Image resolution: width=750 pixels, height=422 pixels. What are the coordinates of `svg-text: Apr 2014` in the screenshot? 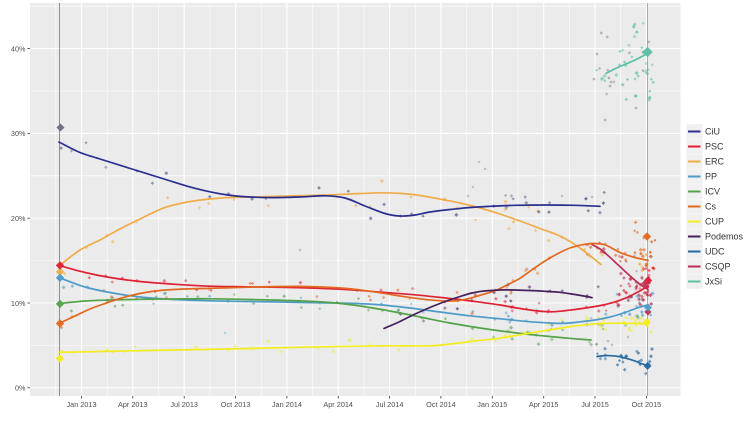 It's located at (338, 404).